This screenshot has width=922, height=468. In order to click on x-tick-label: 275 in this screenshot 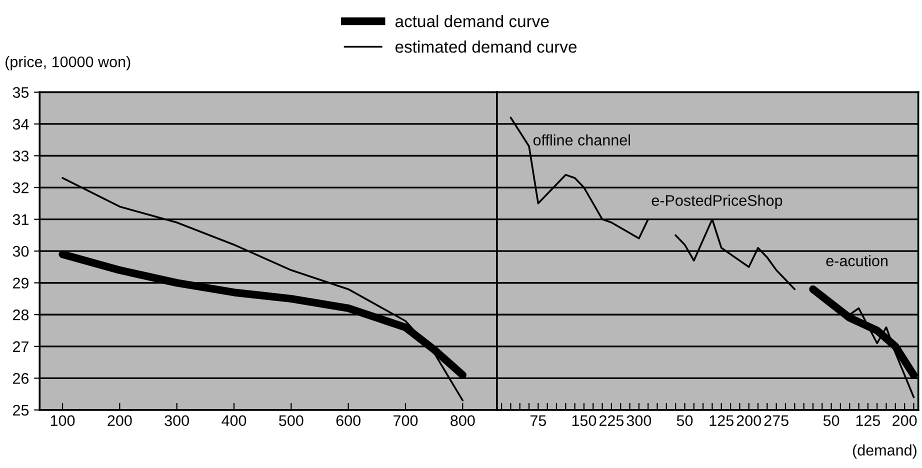, I will do `click(776, 420)`.